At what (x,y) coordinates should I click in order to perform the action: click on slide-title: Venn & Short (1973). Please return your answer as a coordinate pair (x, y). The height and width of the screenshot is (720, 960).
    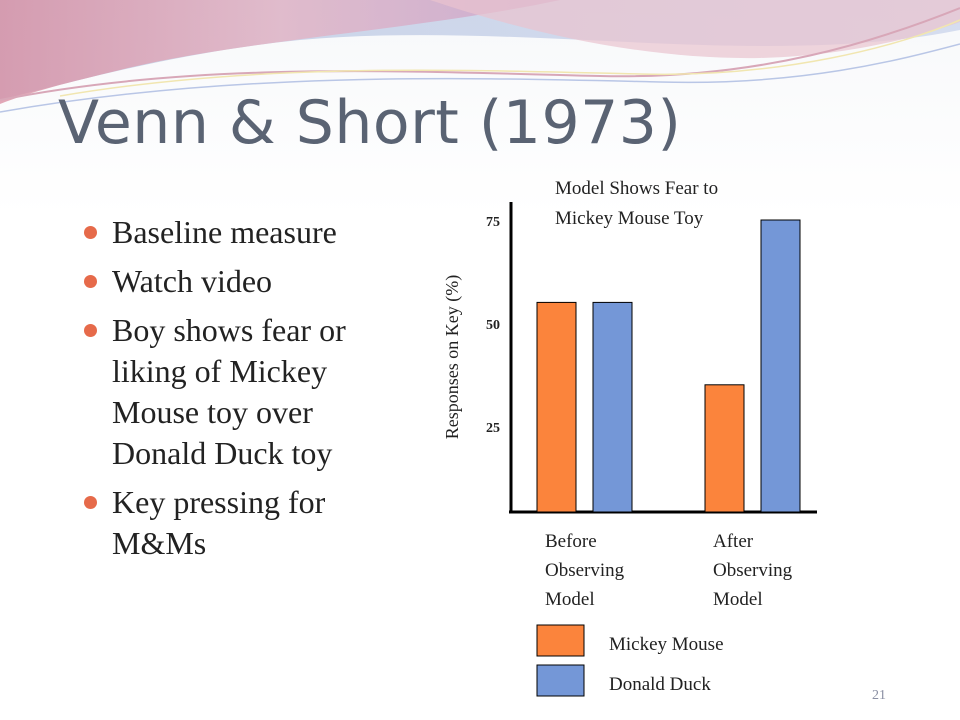
    Looking at the image, I should click on (370, 123).